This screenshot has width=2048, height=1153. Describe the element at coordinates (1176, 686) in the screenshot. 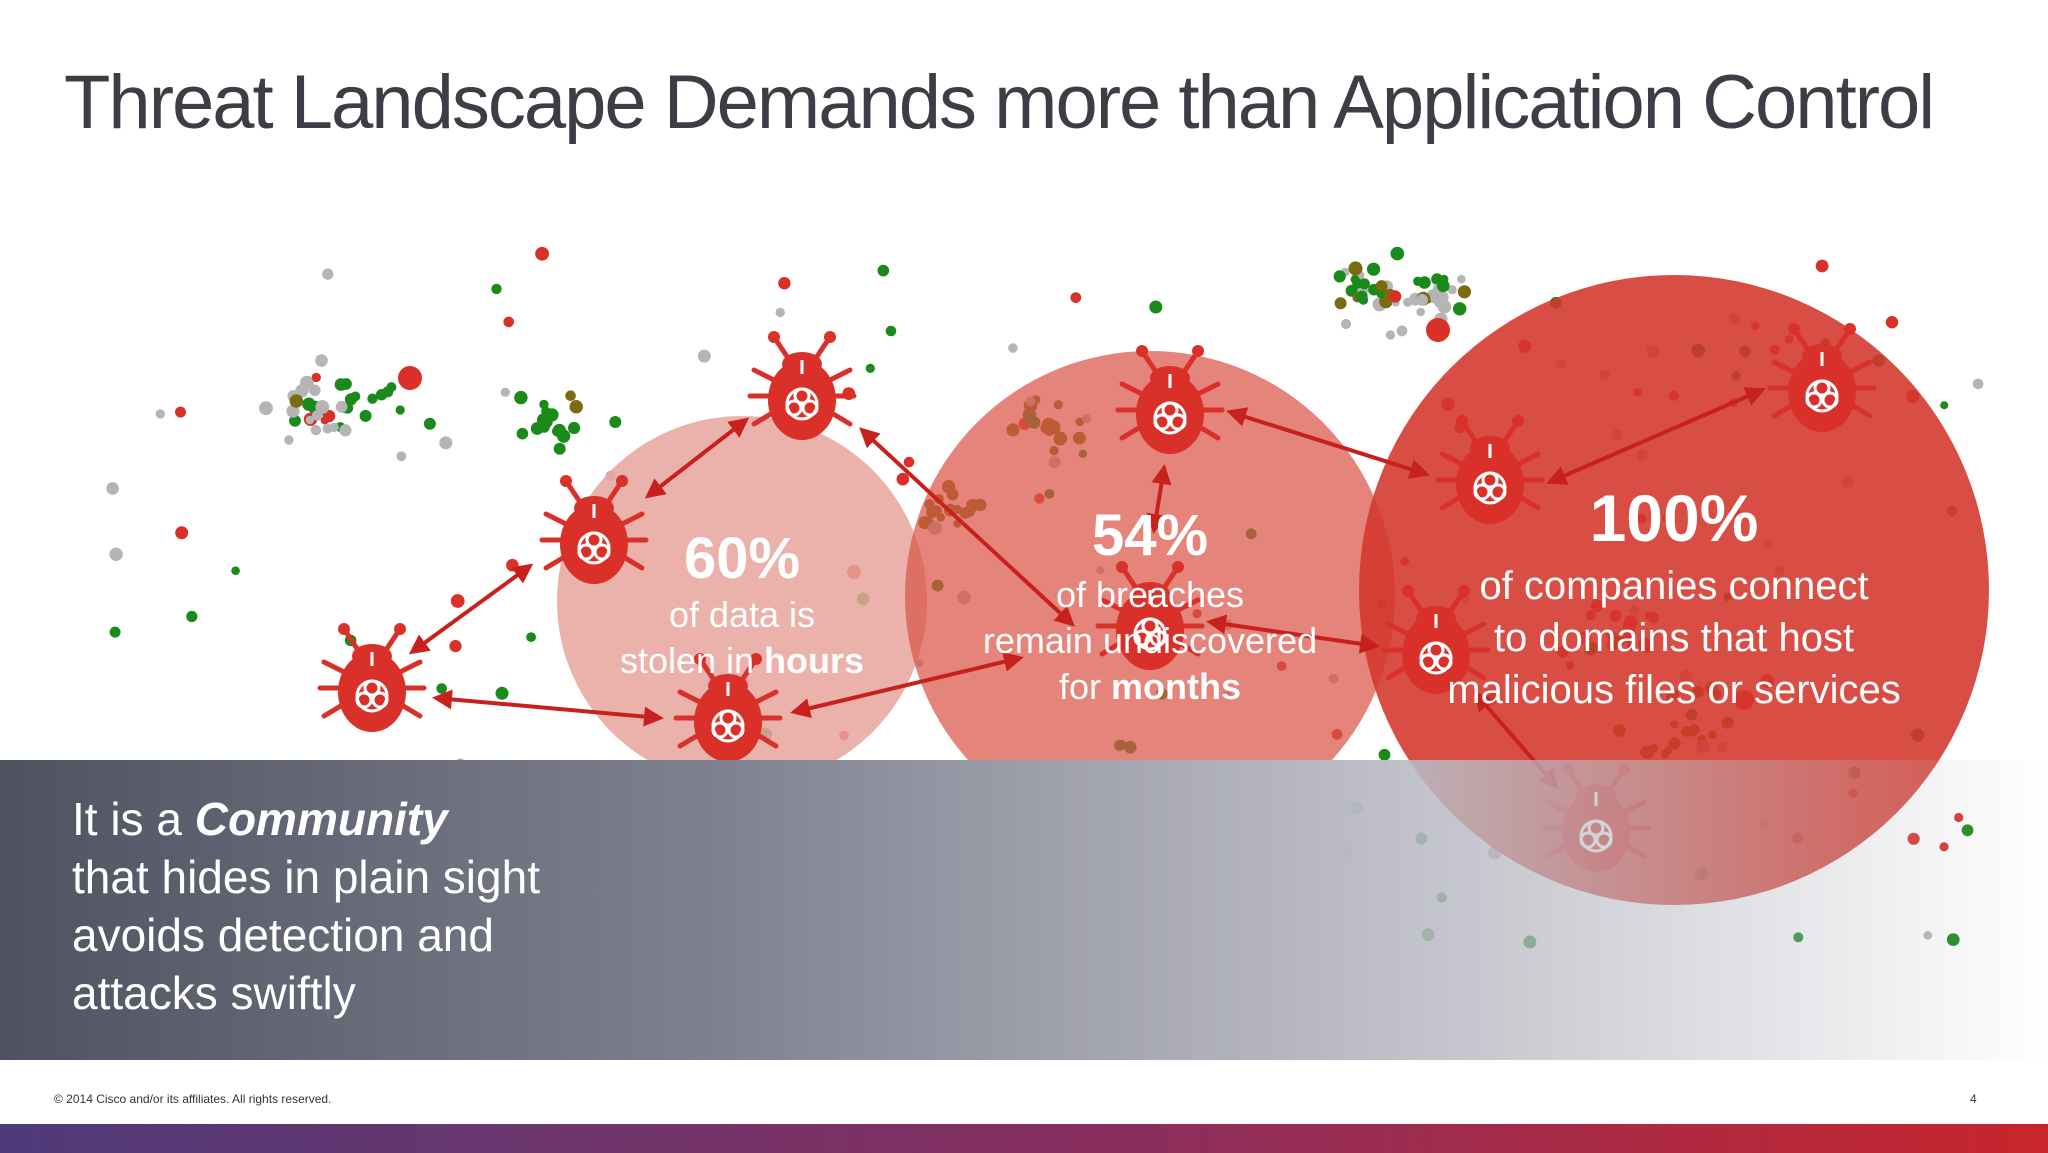

I see `stat-54-bold: months` at that location.